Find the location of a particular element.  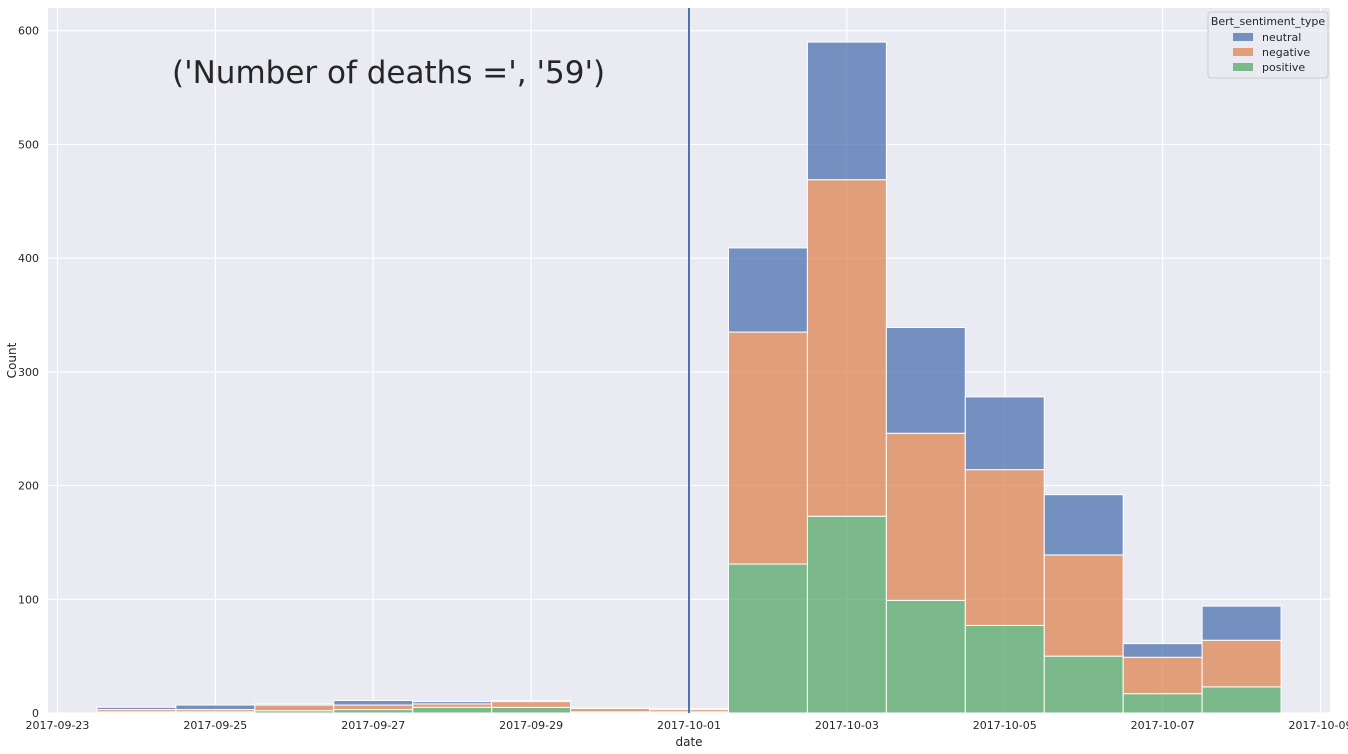

y-tick-label: 600 is located at coordinates (28, 31).